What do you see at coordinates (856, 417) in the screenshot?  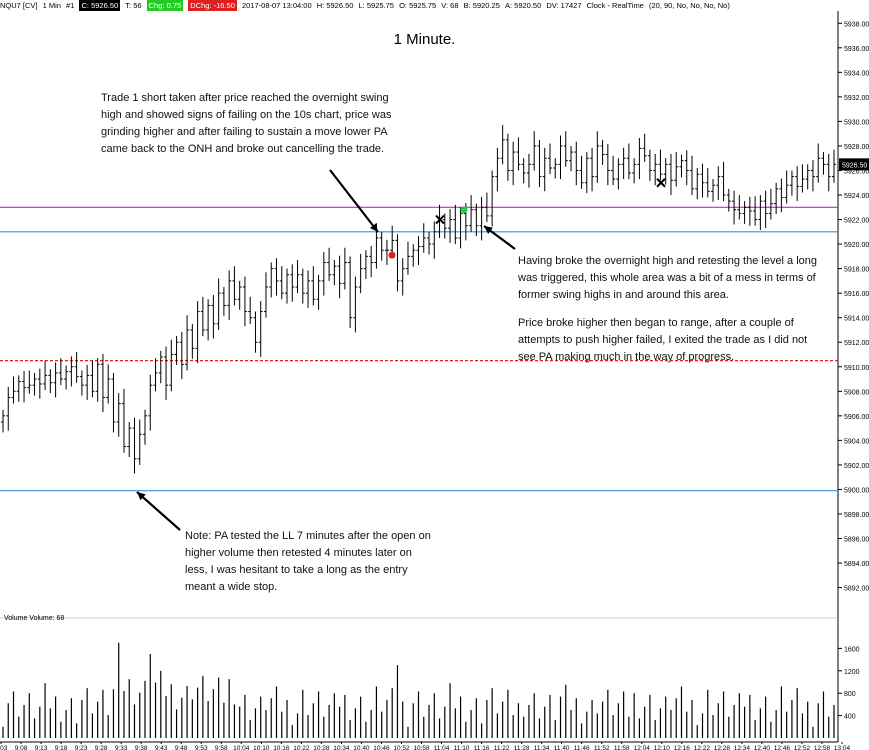 I see `price-tick-label: 5906.00` at bounding box center [856, 417].